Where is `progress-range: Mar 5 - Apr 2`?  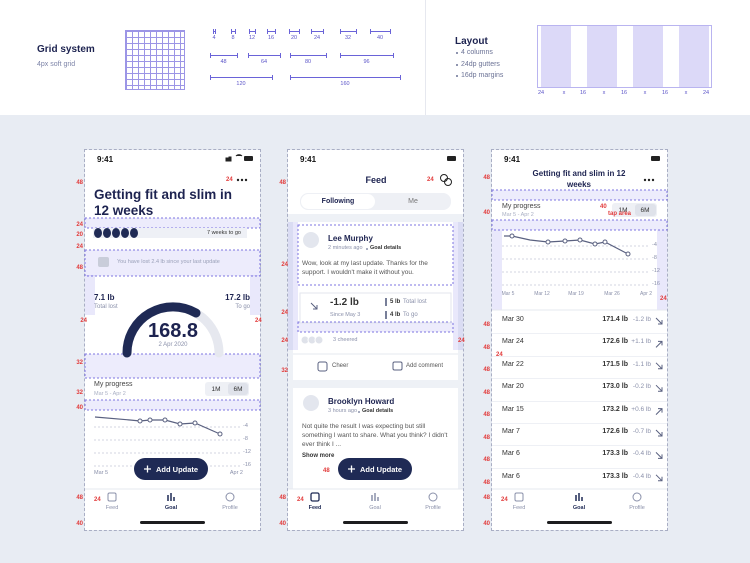
progress-range: Mar 5 - Apr 2 is located at coordinates (110, 394).